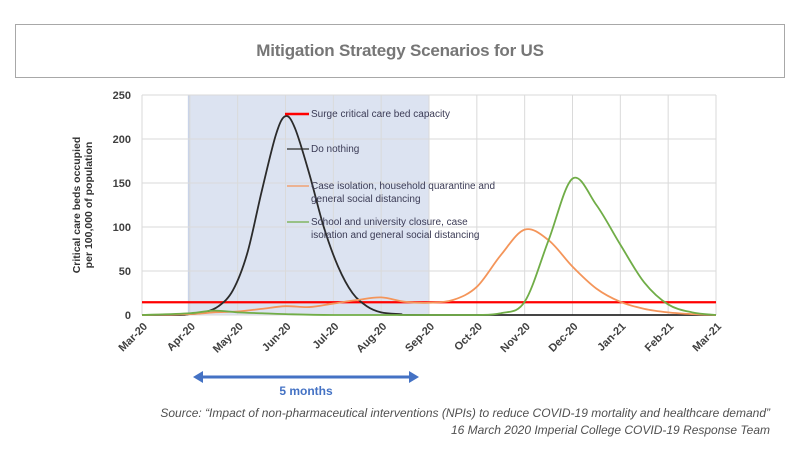 The width and height of the screenshot is (800, 450). Describe the element at coordinates (371, 338) in the screenshot. I see `x-tick-label: Aug-20` at that location.